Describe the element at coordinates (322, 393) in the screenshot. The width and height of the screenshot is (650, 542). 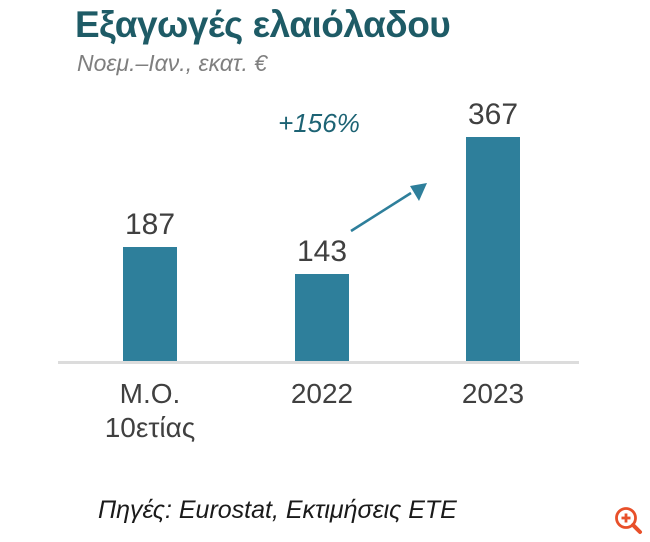
I see `x-axis-label-2022: 2022` at that location.